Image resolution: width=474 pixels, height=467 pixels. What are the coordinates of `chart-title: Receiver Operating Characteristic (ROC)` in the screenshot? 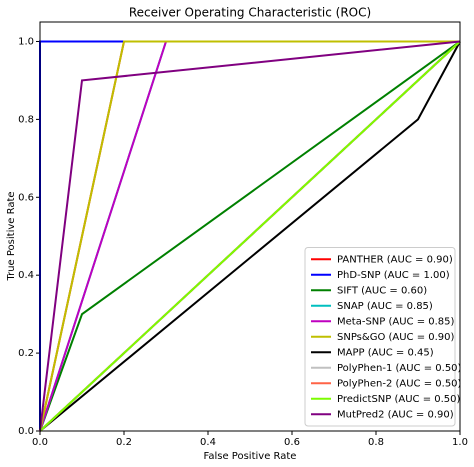 It's located at (250, 13).